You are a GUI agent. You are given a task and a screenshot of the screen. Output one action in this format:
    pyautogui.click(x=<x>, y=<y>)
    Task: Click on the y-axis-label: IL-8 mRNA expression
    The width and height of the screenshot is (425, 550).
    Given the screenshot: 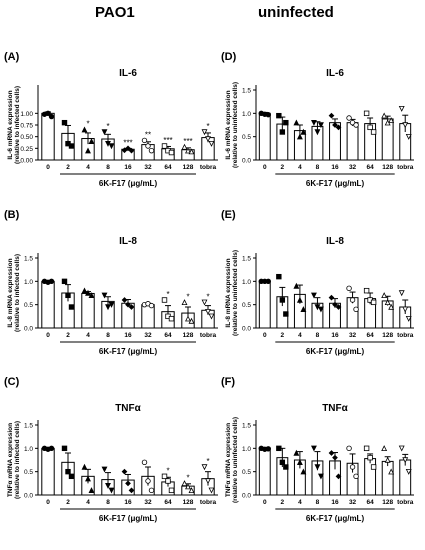 What is the action you would take?
    pyautogui.click(x=228, y=292)
    